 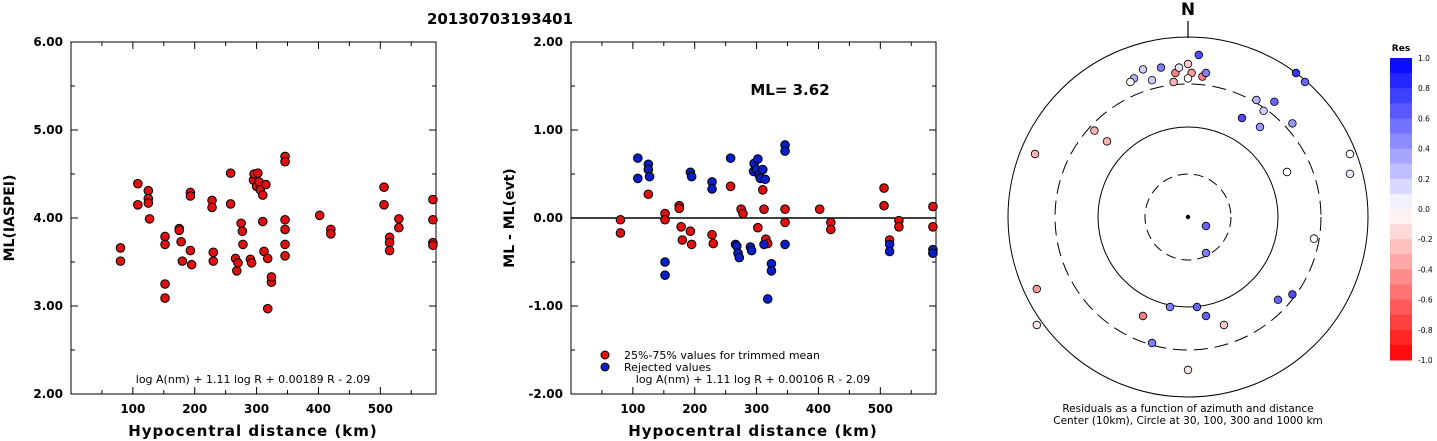 I want to click on circle-100km, so click(x=1188, y=217).